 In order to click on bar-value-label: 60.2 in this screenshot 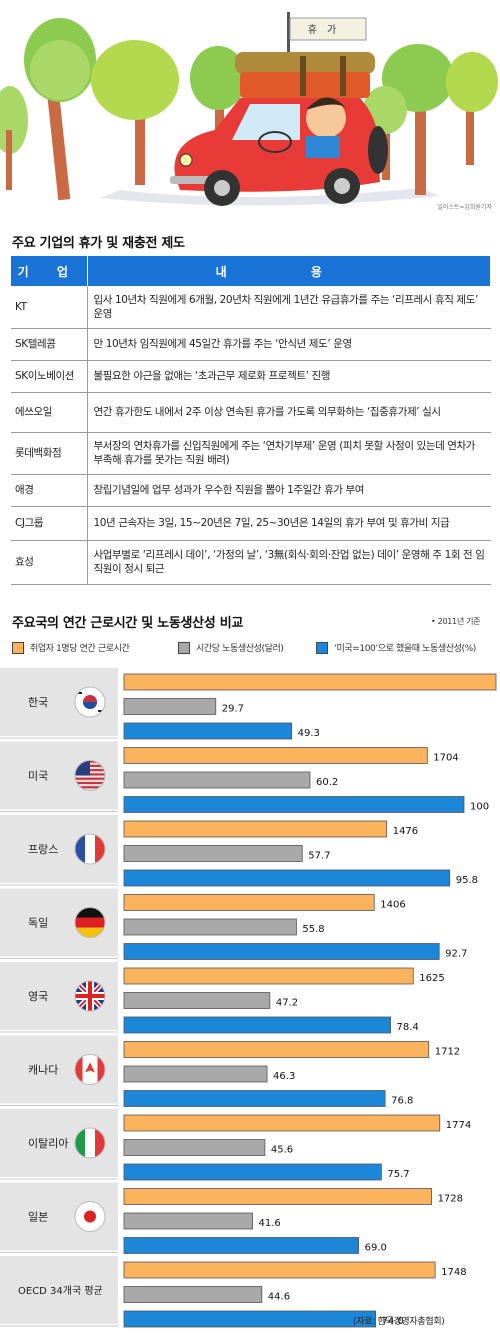, I will do `click(327, 782)`.